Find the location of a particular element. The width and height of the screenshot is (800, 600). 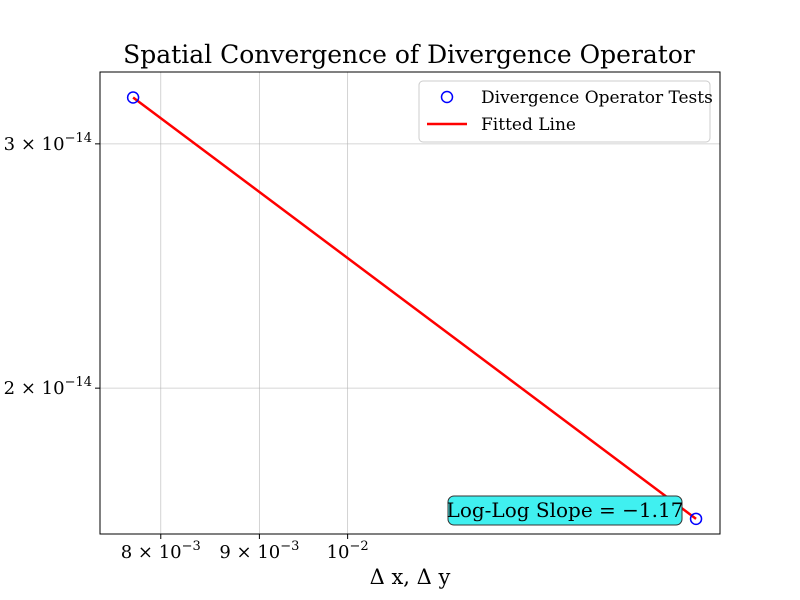

y-tick-label-0: 2 × 10⁻¹⁴ is located at coordinates (48, 387).